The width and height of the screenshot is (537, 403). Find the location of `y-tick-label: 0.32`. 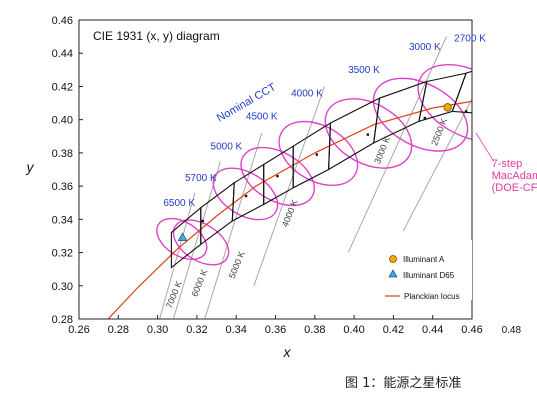

y-tick-label: 0.32 is located at coordinates (62, 254).